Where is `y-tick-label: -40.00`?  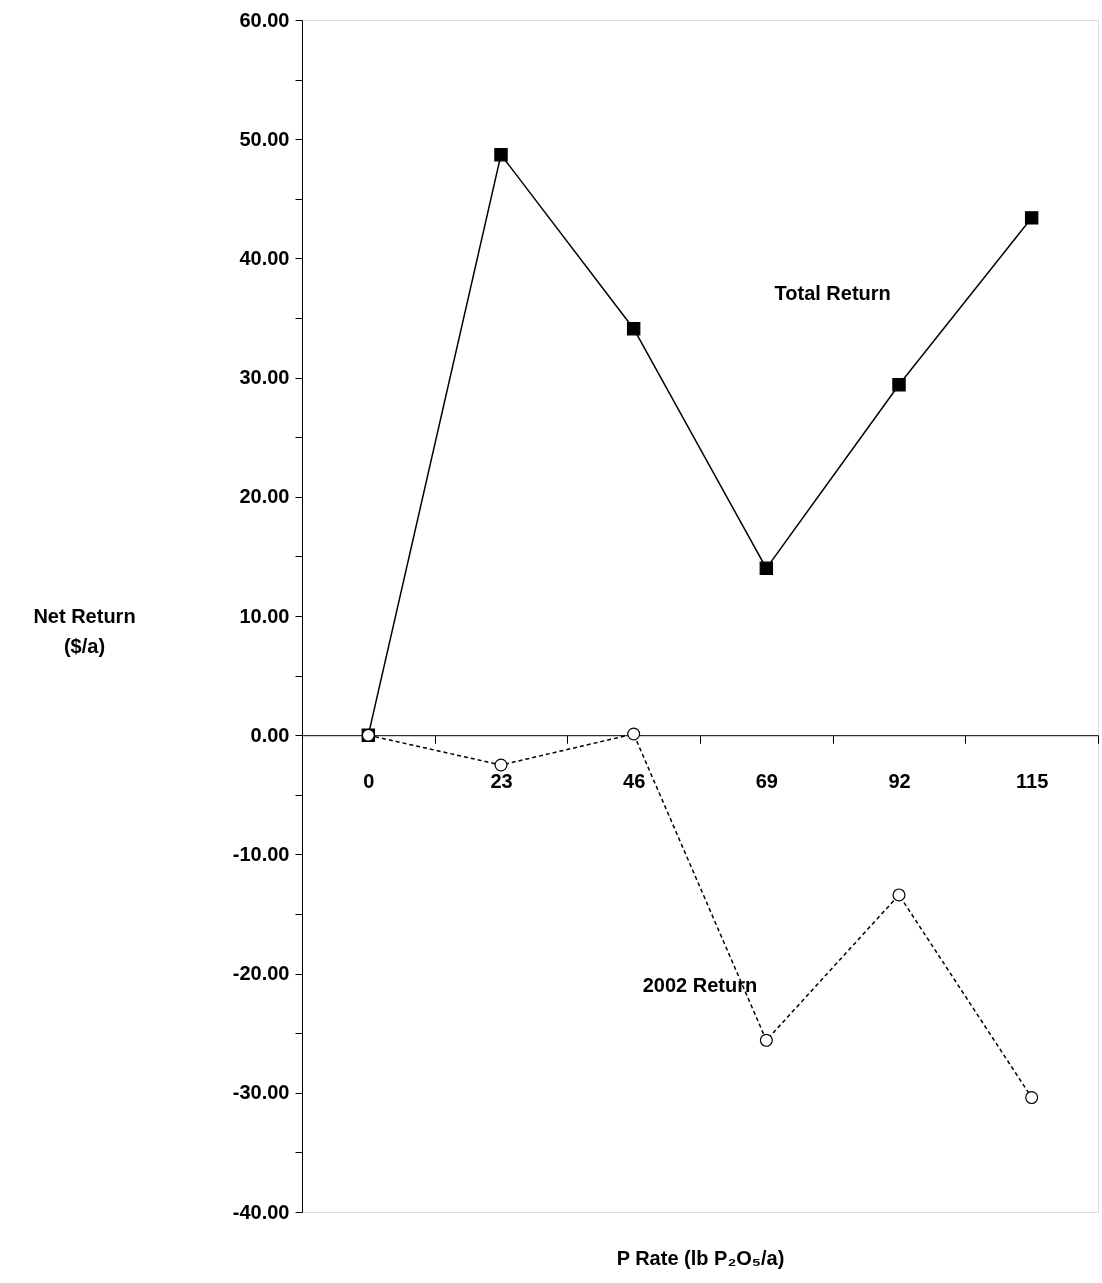 y-tick-label: -40.00 is located at coordinates (261, 1211).